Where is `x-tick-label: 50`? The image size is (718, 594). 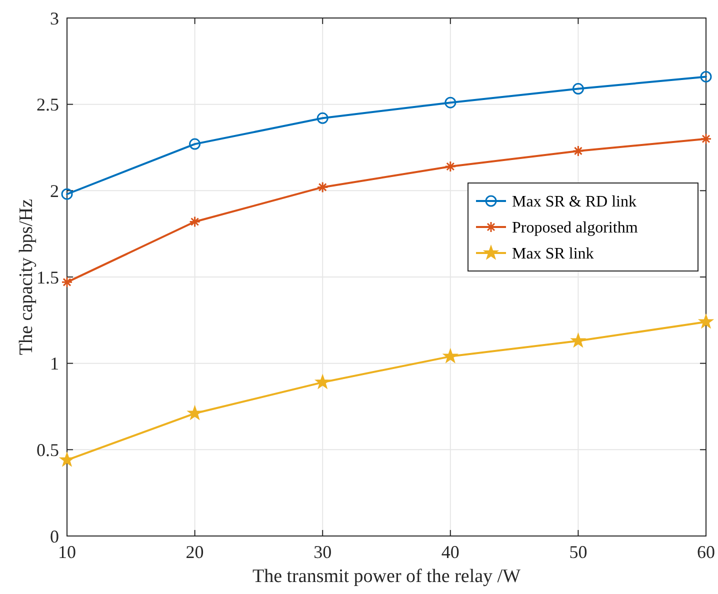
x-tick-label: 50 is located at coordinates (578, 552).